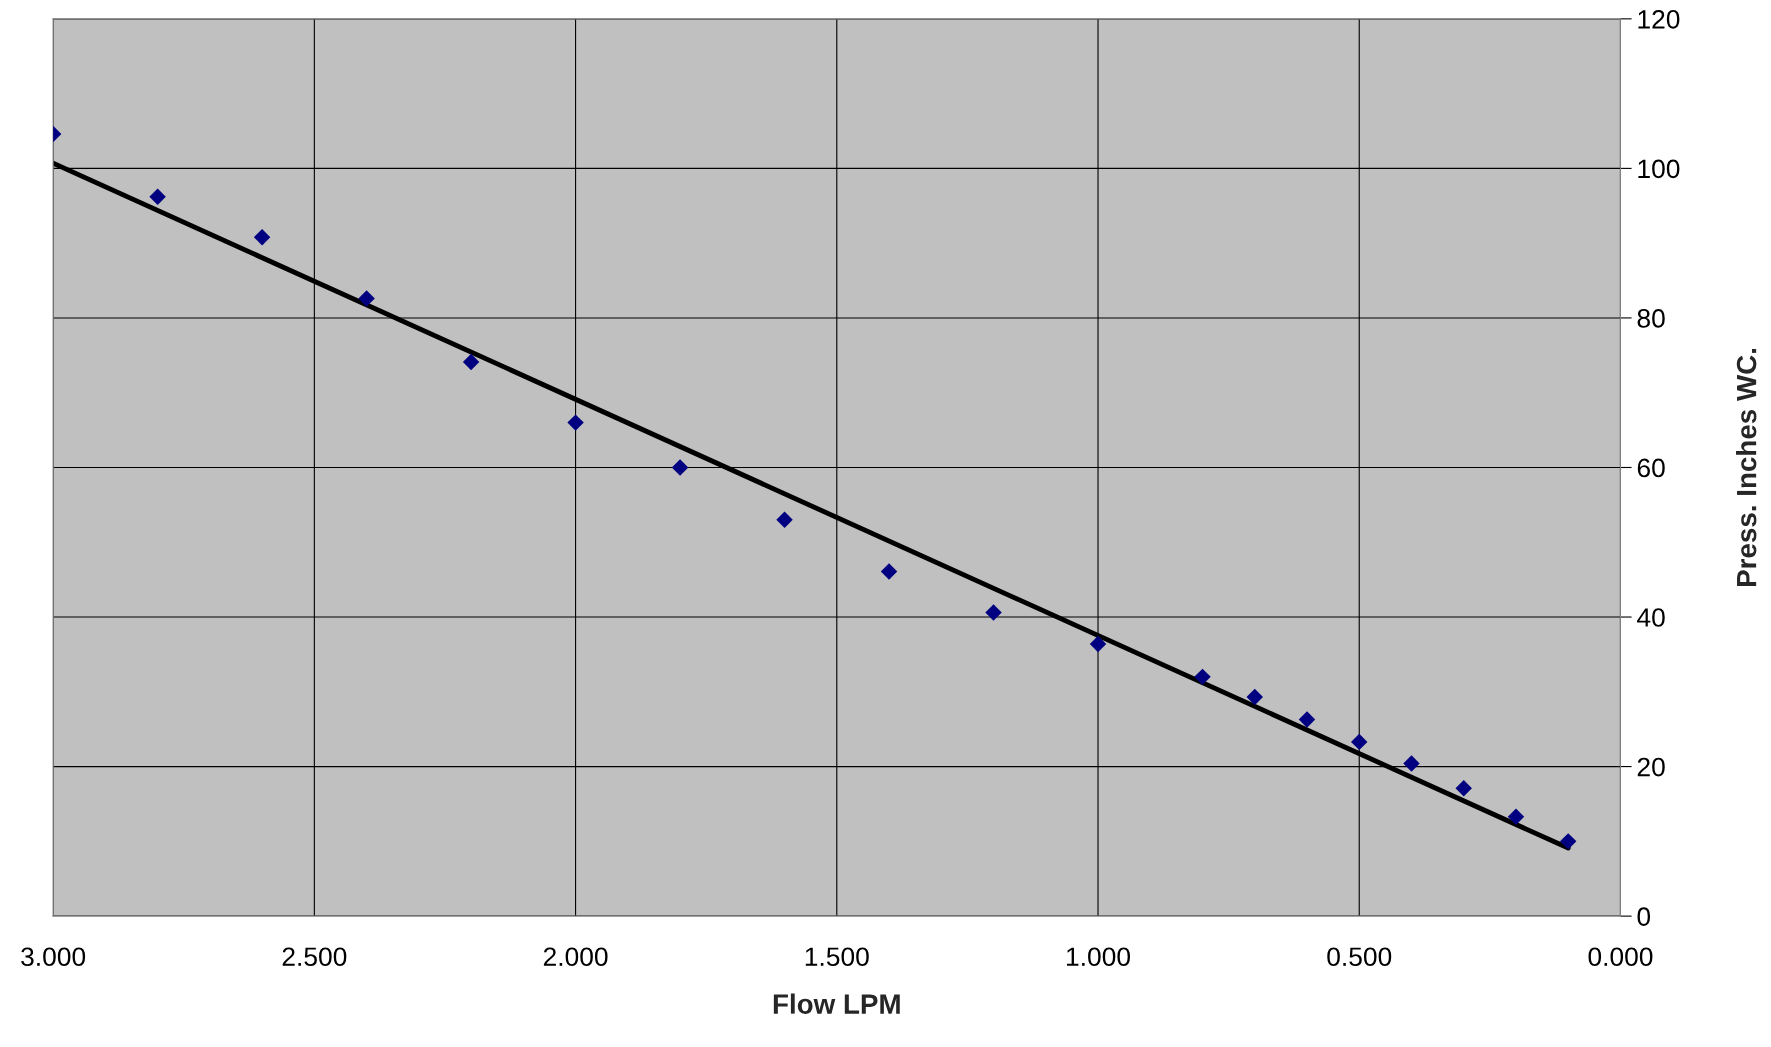 This screenshot has height=1047, width=1771. What do you see at coordinates (1644, 916) in the screenshot?
I see `y-tick-label: 0` at bounding box center [1644, 916].